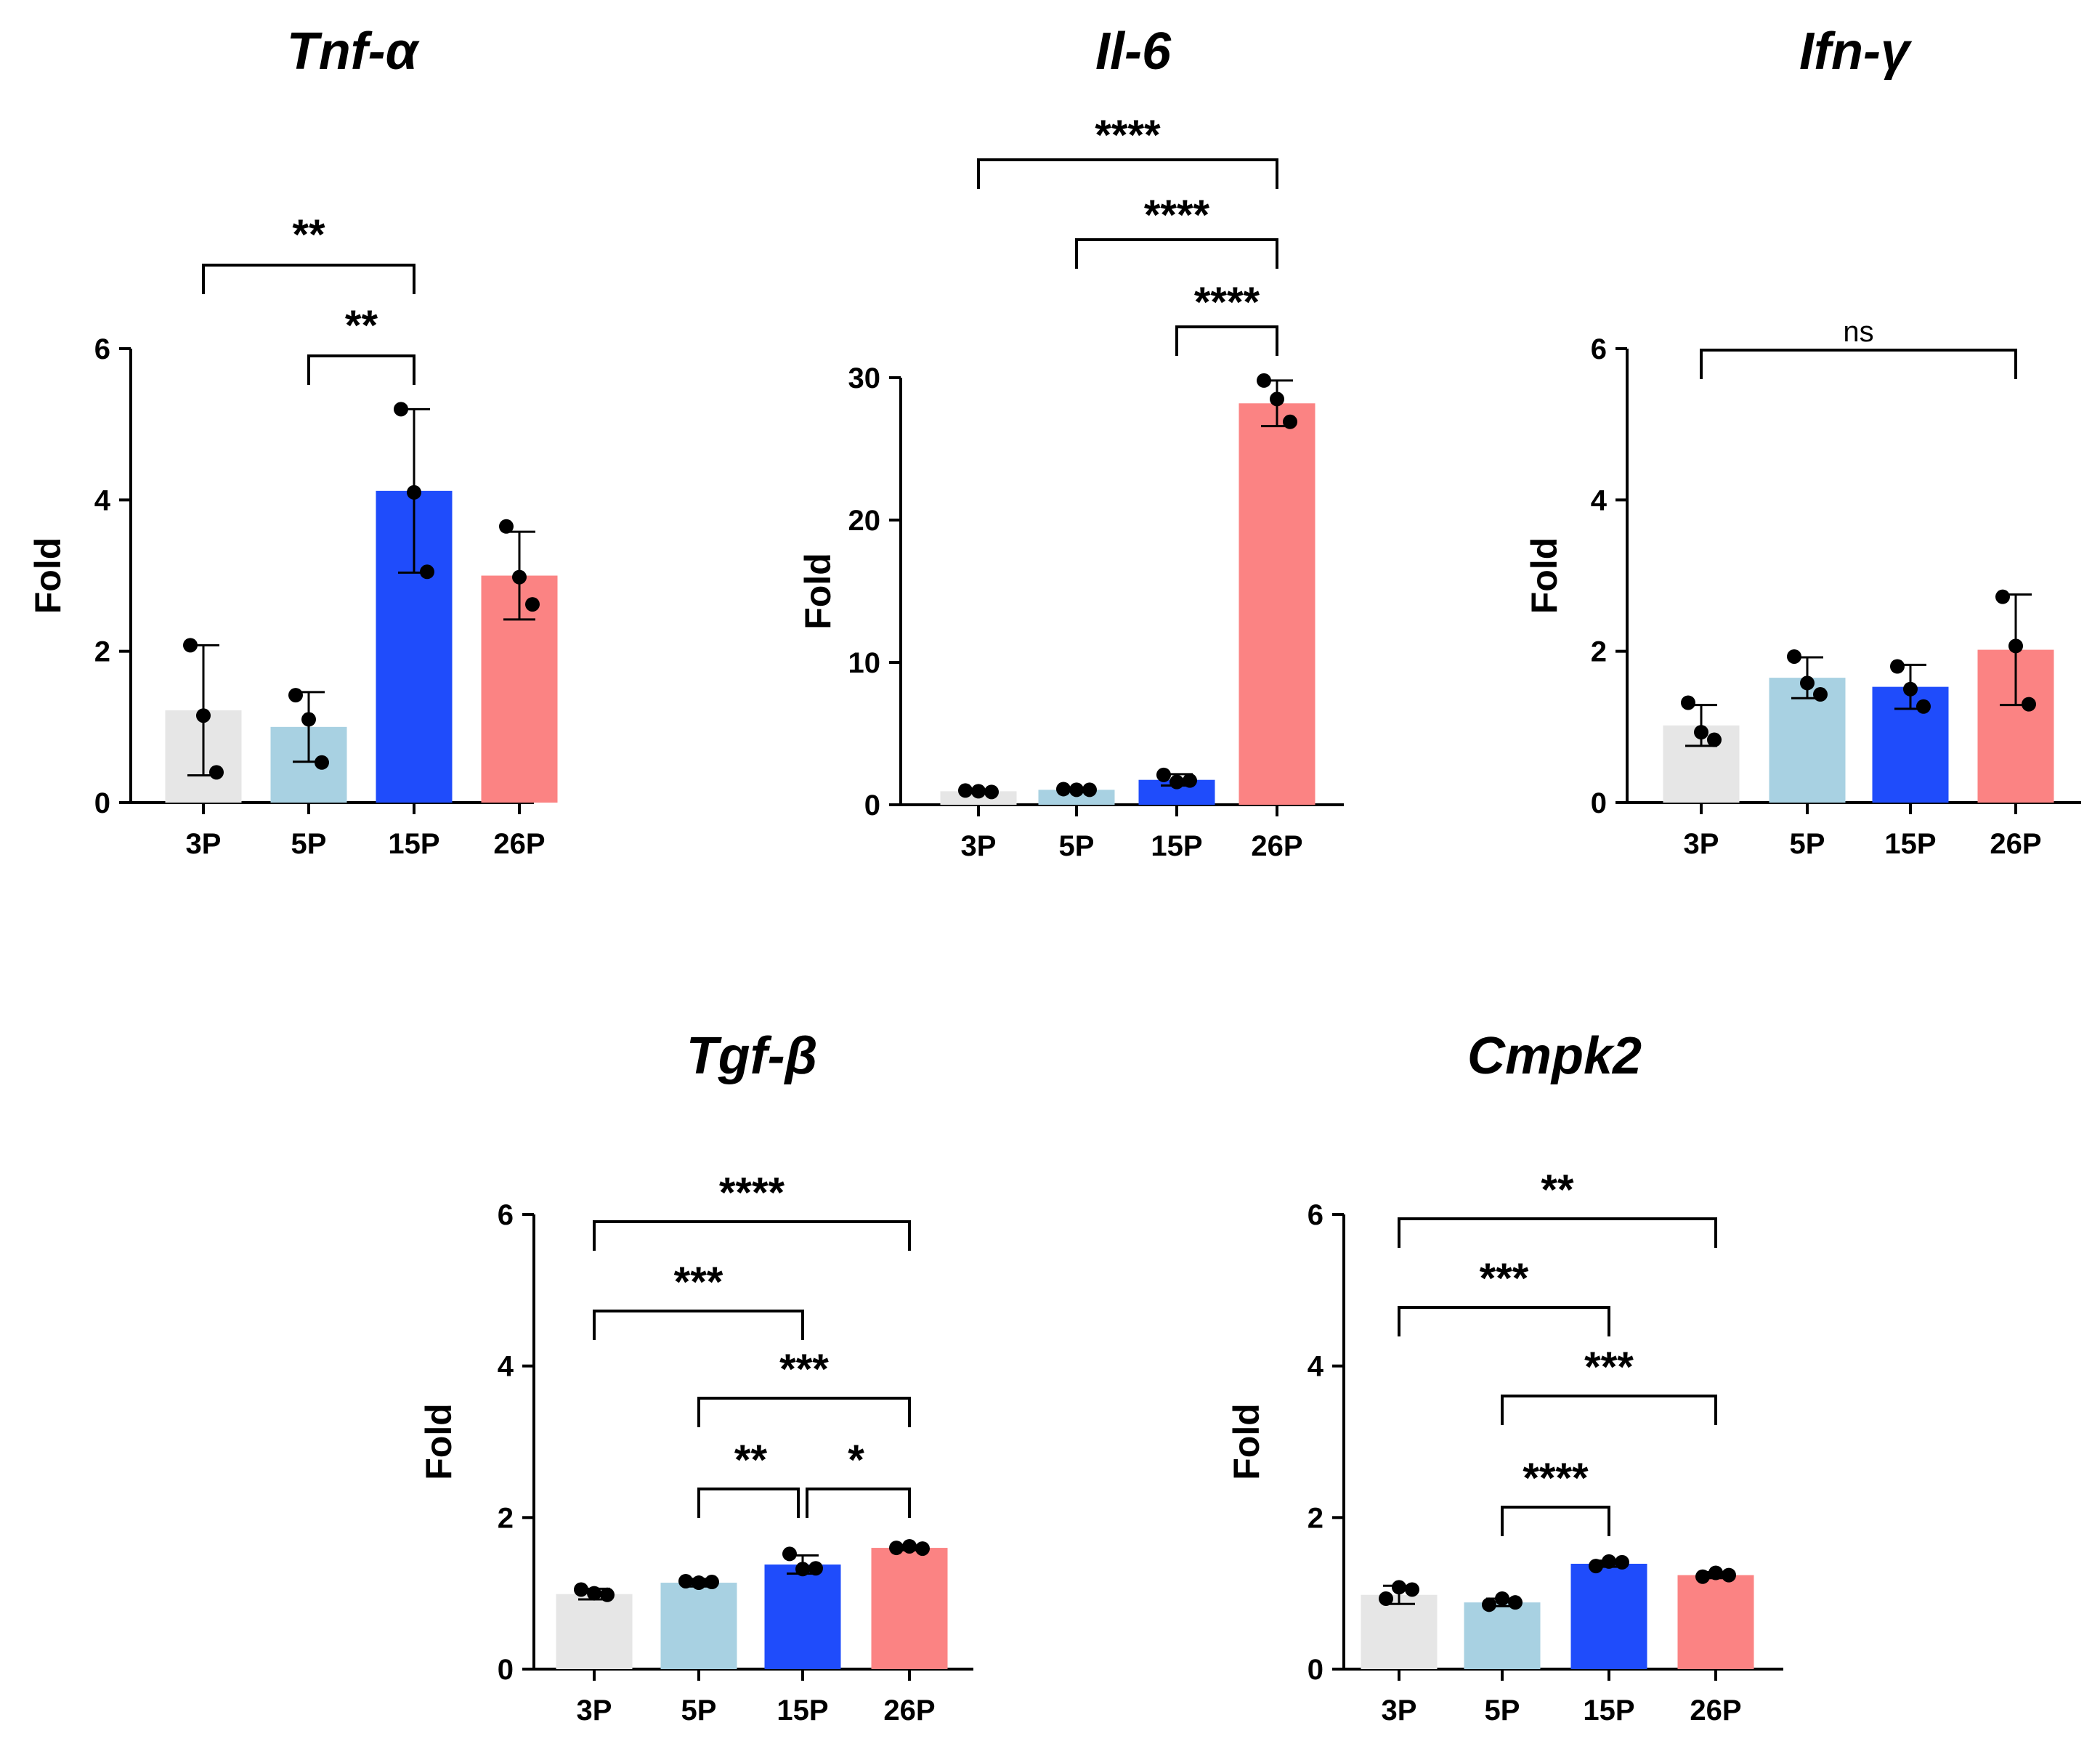  Describe the element at coordinates (354, 52) in the screenshot. I see `chart-title: Tnf-α` at that location.